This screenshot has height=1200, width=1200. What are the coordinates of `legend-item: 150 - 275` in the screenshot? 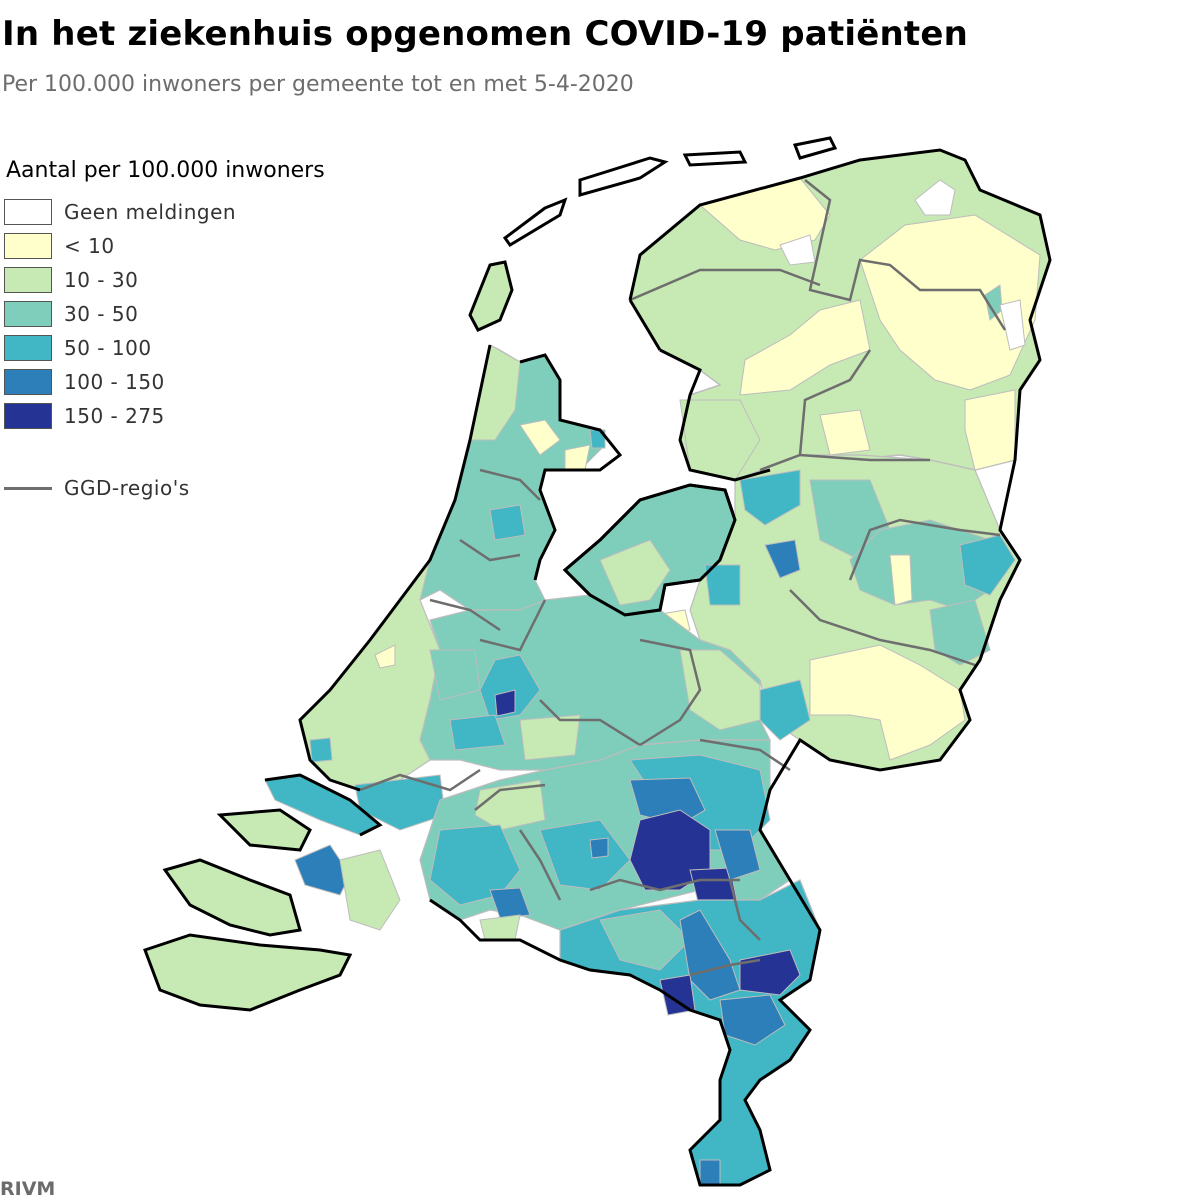 It's located at (164, 416).